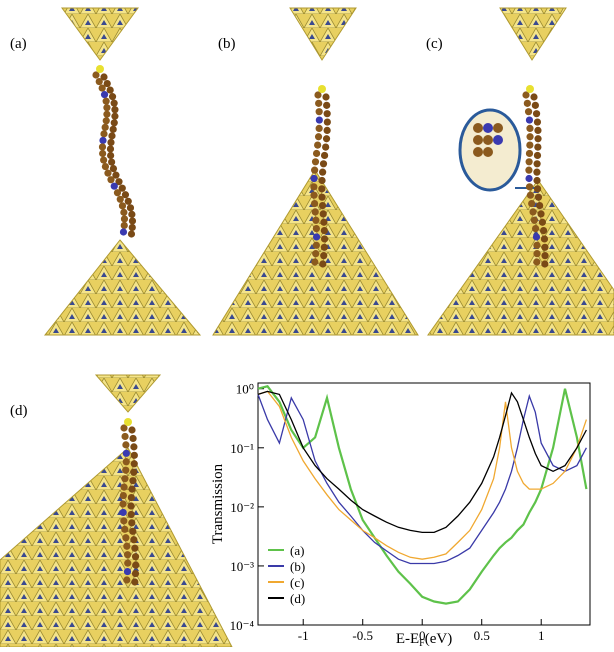 This screenshot has height=652, width=614. What do you see at coordinates (434, 44) in the screenshot?
I see `panel-label: (c)` at bounding box center [434, 44].